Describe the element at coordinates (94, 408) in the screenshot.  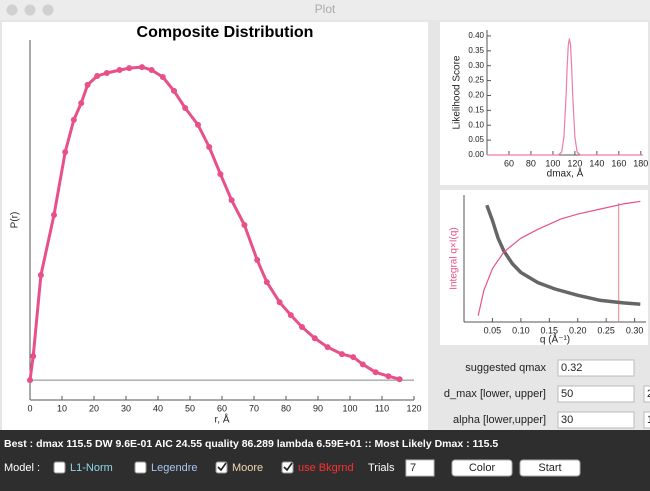
I see `x-tick-label: 20` at that location.